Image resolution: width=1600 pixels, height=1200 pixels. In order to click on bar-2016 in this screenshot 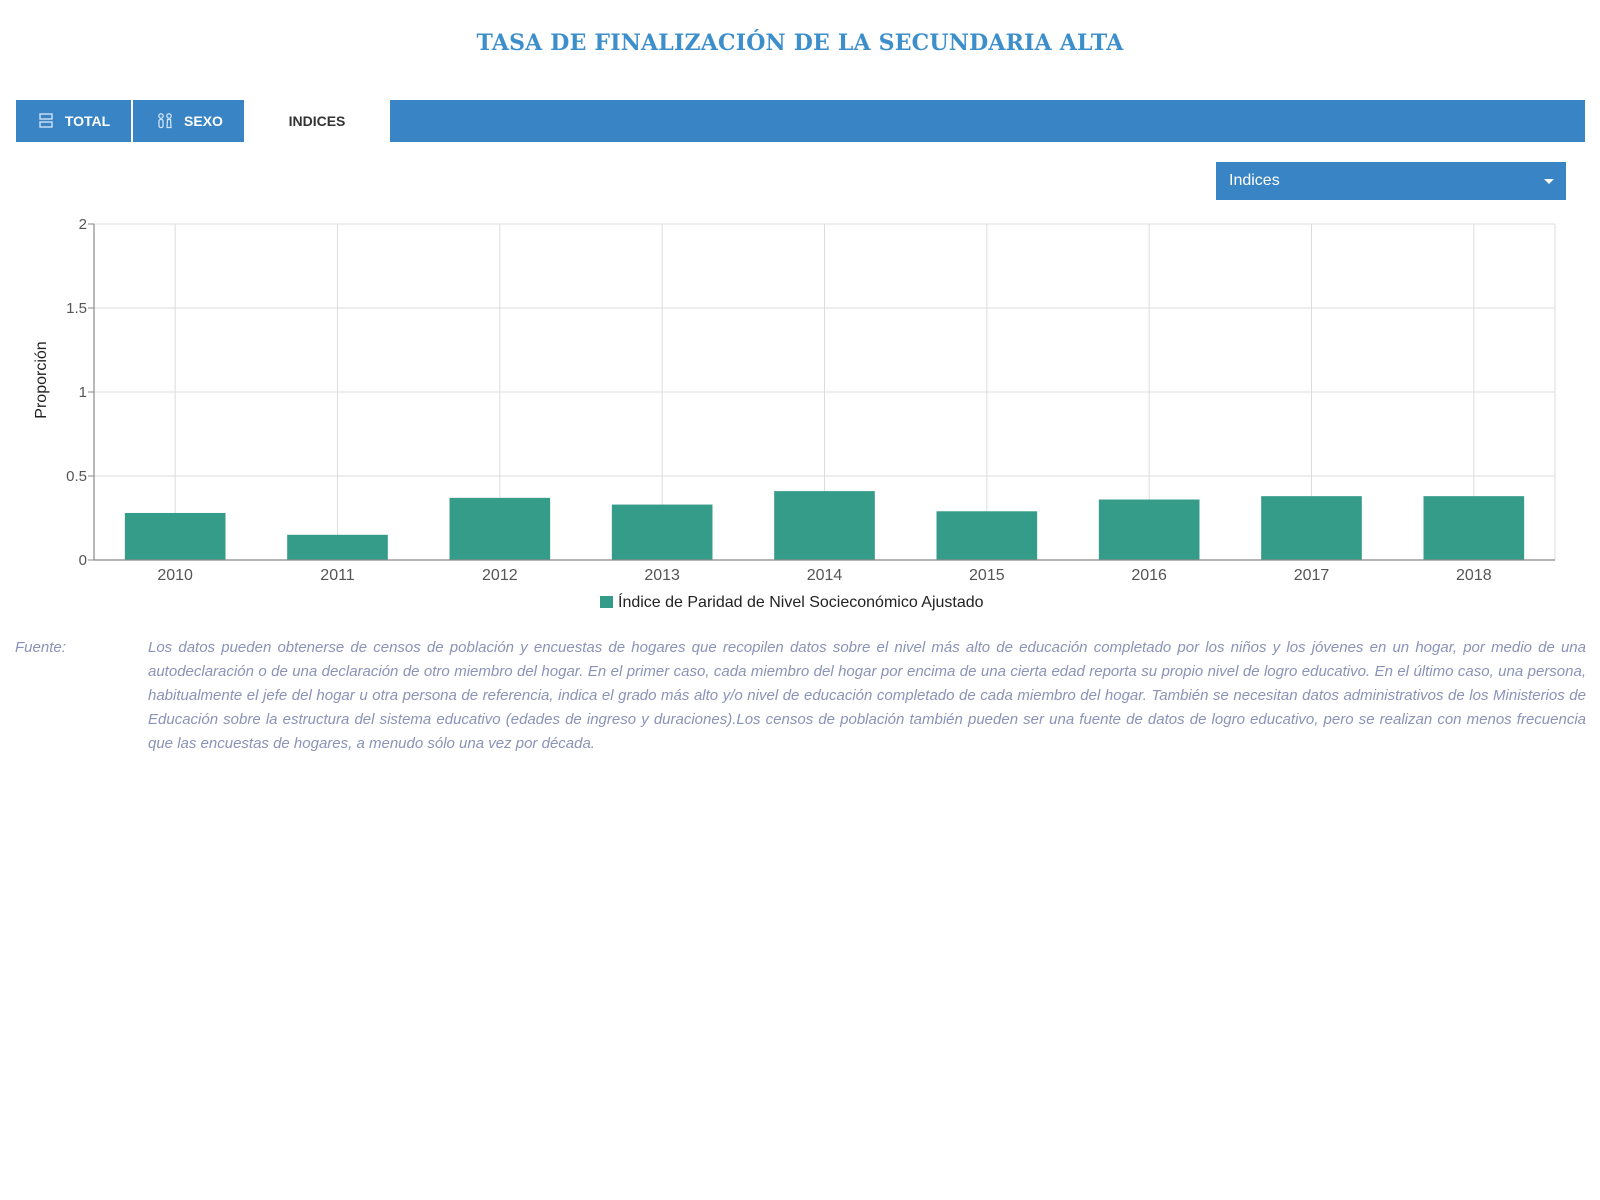, I will do `click(1149, 529)`.